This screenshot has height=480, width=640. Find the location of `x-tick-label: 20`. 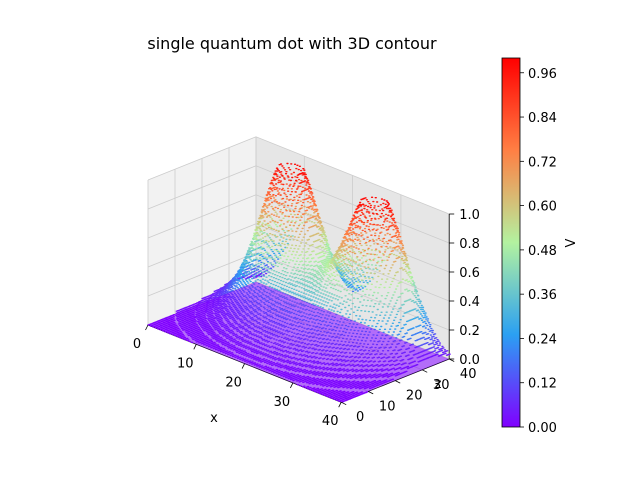

x-tick-label: 20 is located at coordinates (233, 383).